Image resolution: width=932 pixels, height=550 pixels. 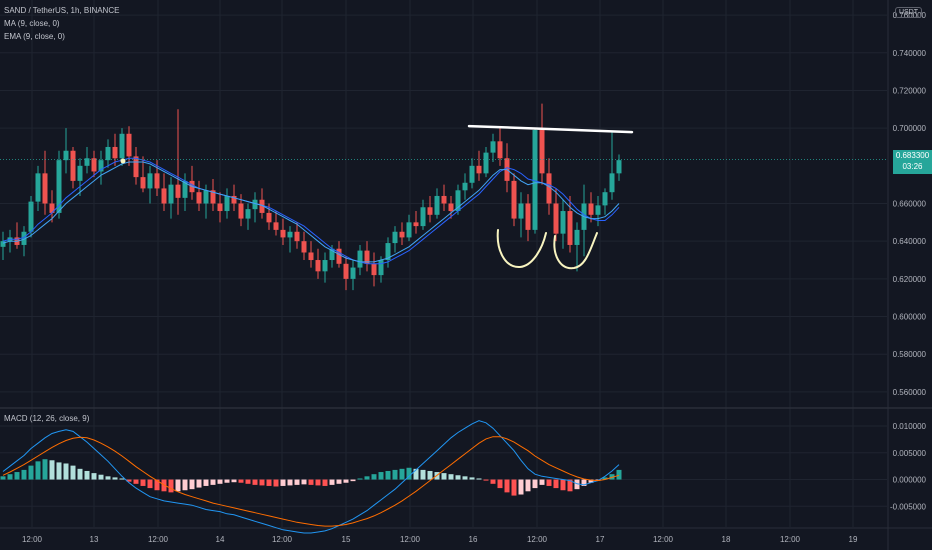 What do you see at coordinates (910, 128) in the screenshot?
I see `price-axis-label: 0.700000` at bounding box center [910, 128].